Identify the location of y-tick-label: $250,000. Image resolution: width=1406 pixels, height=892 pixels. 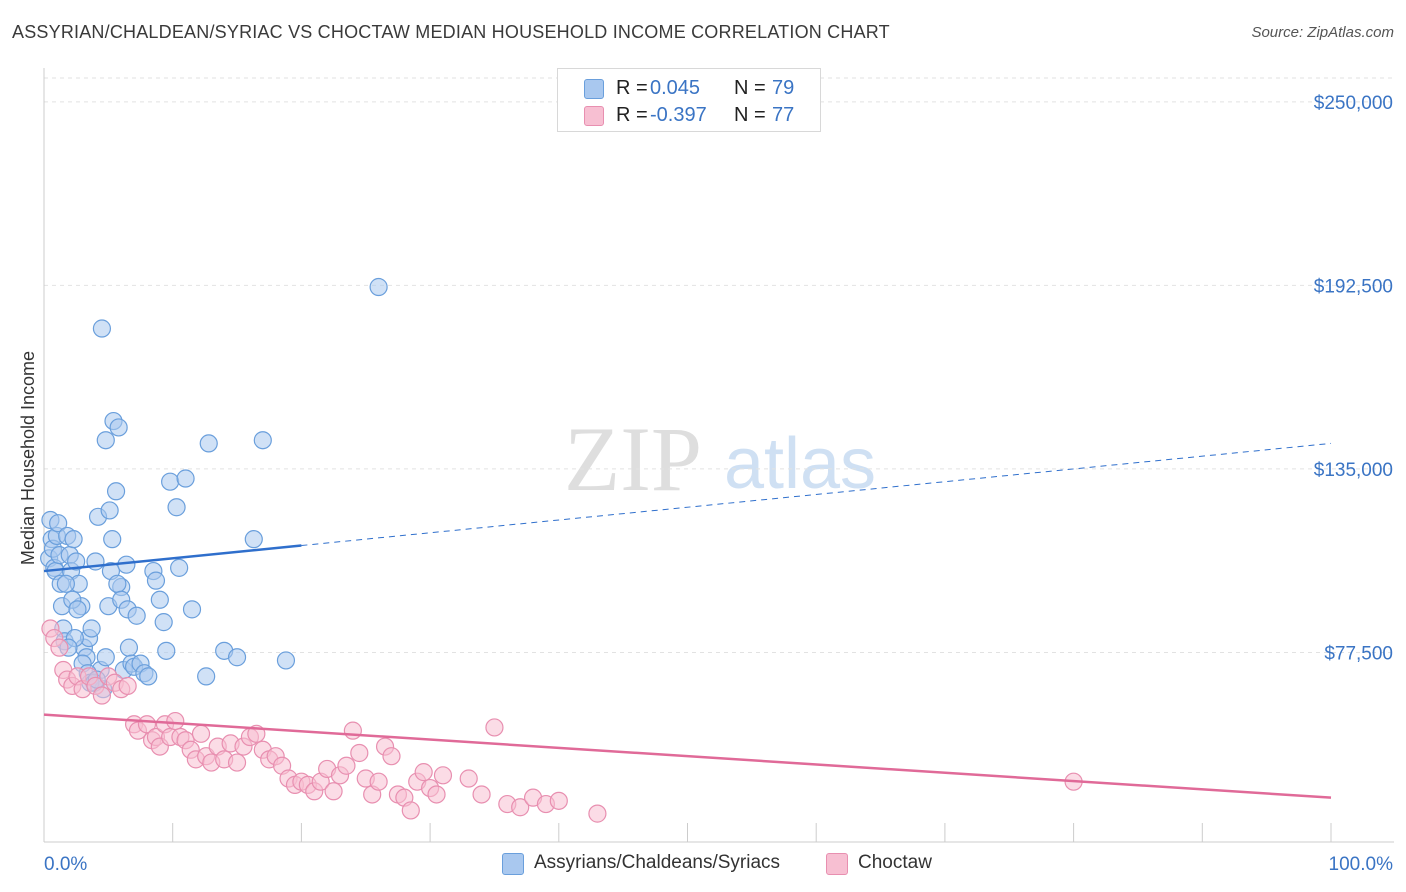
(1353, 103).